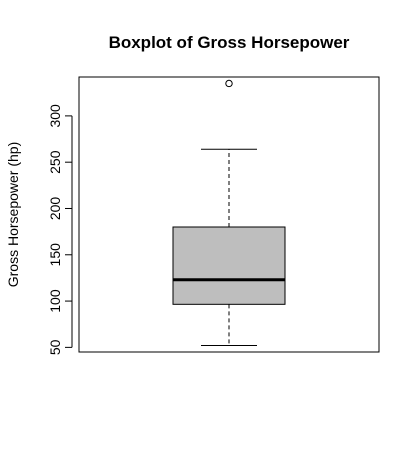 The height and width of the screenshot is (450, 420). I want to click on chart-title: Boxplot of Gross Horsepower, so click(229, 42).